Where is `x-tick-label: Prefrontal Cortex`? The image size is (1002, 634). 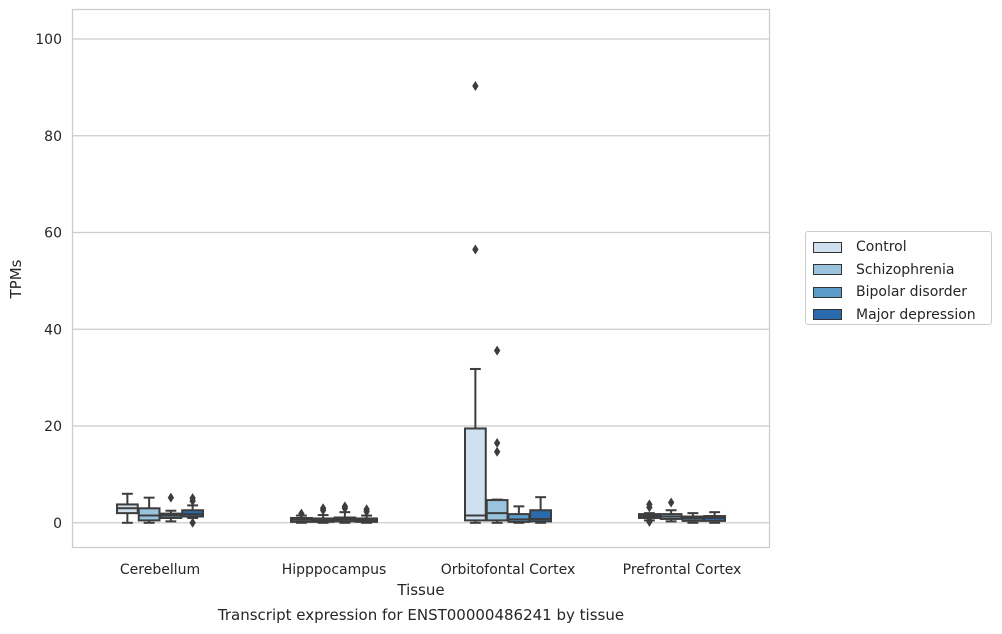 x-tick-label: Prefrontal Cortex is located at coordinates (682, 570).